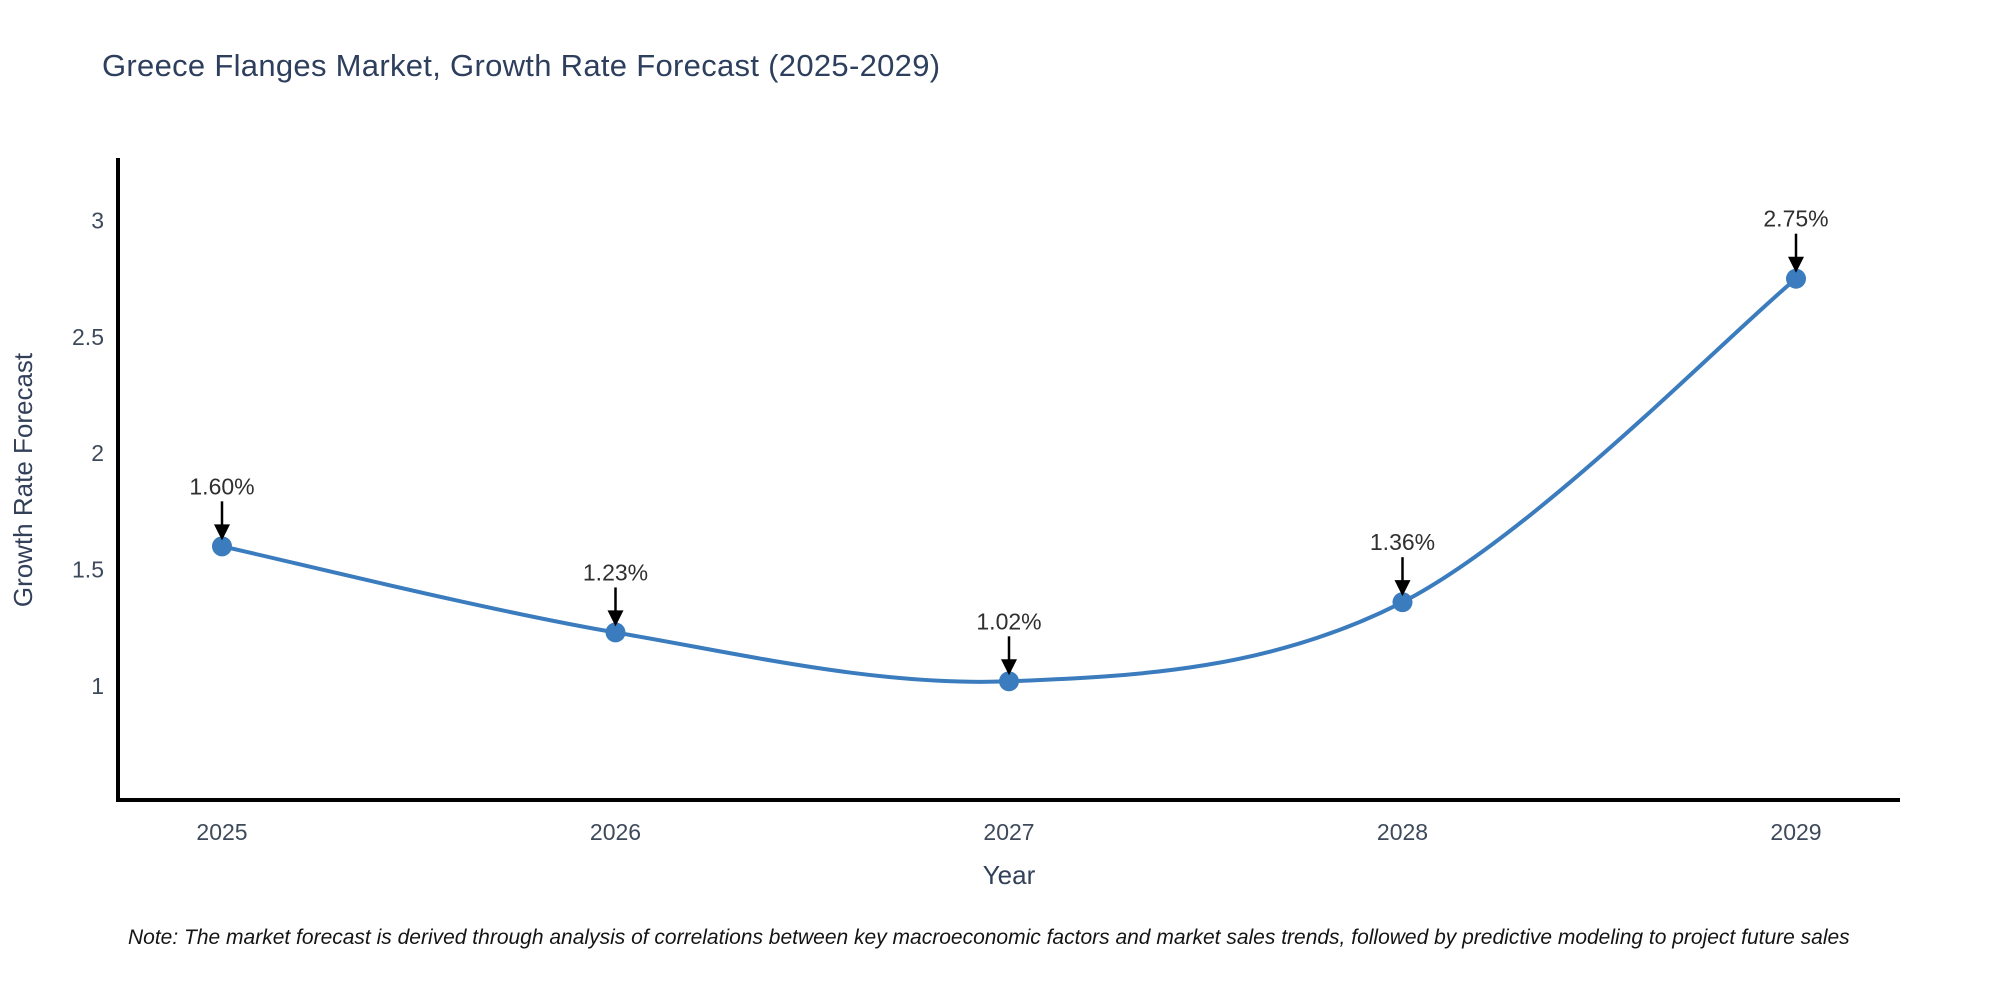 The width and height of the screenshot is (2000, 1000). Describe the element at coordinates (615, 832) in the screenshot. I see `x-axis-tick-label: 2026` at that location.